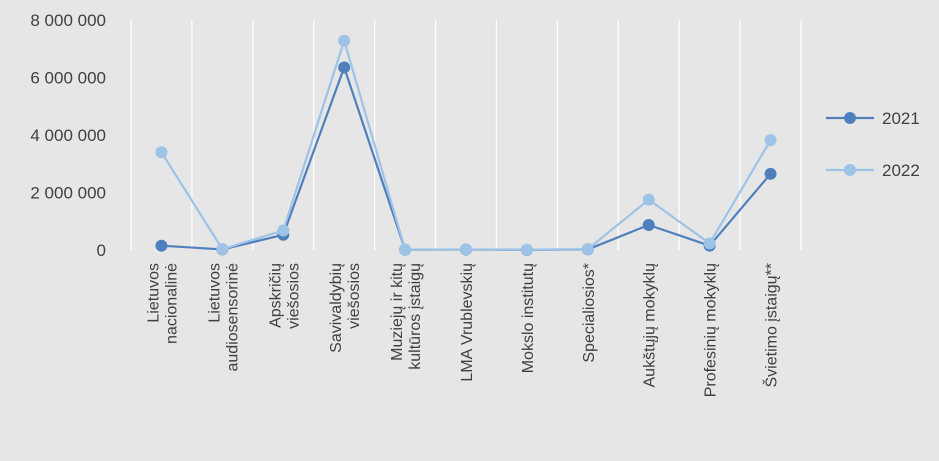 This screenshot has height=461, width=939. I want to click on x-category-label: Švietimo įstaigų**, so click(771, 325).